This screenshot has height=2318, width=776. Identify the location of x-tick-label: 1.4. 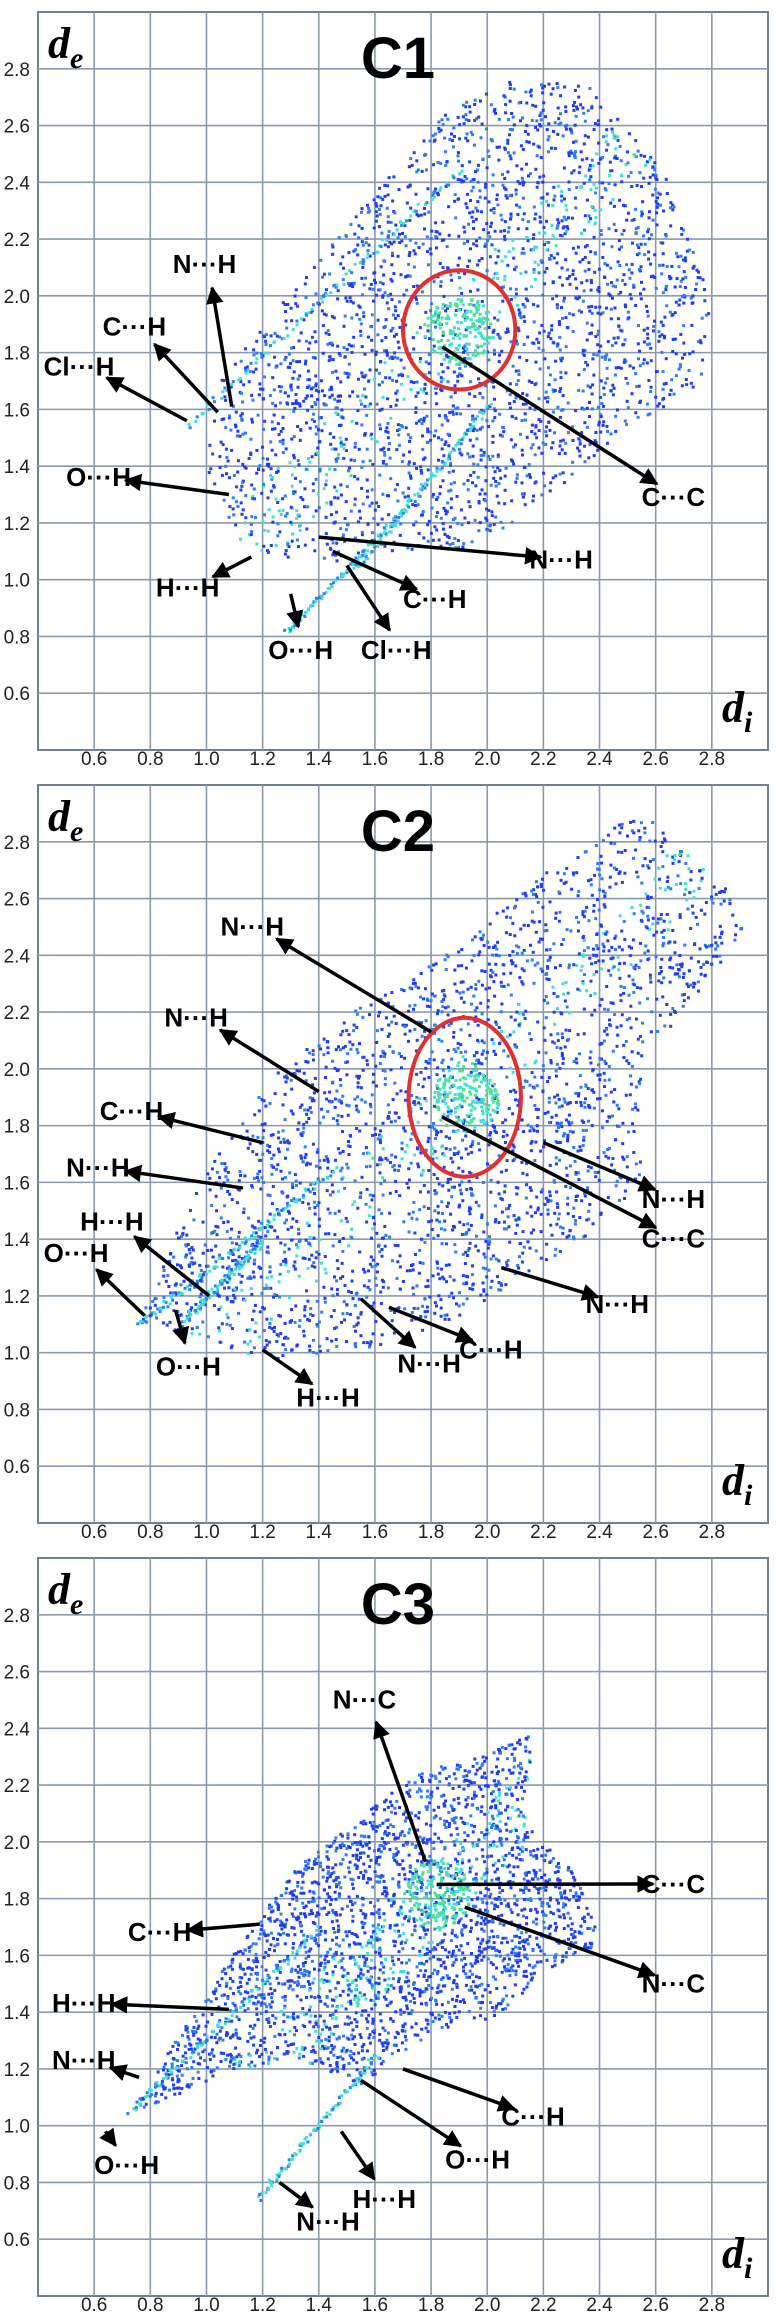
(319, 1532).